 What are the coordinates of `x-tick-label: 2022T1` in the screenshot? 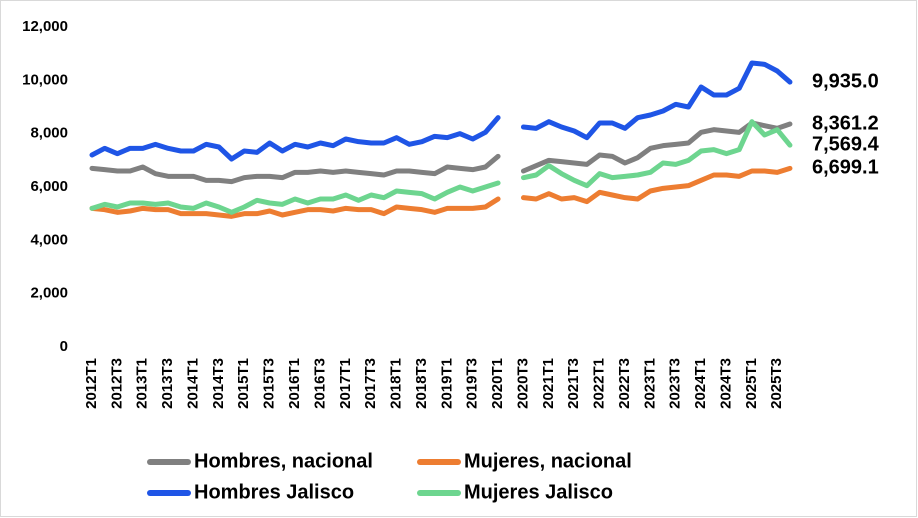 It's located at (599, 383).